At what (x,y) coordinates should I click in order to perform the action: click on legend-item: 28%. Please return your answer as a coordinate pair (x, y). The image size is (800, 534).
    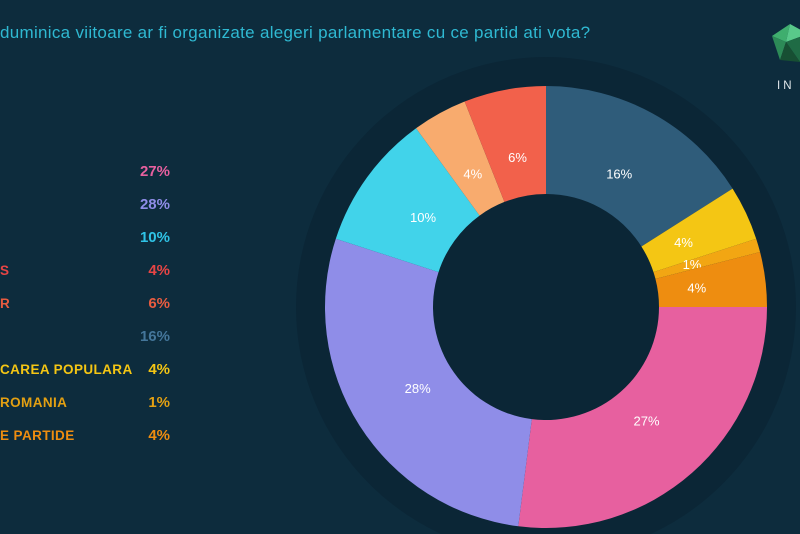
    Looking at the image, I should click on (85, 204).